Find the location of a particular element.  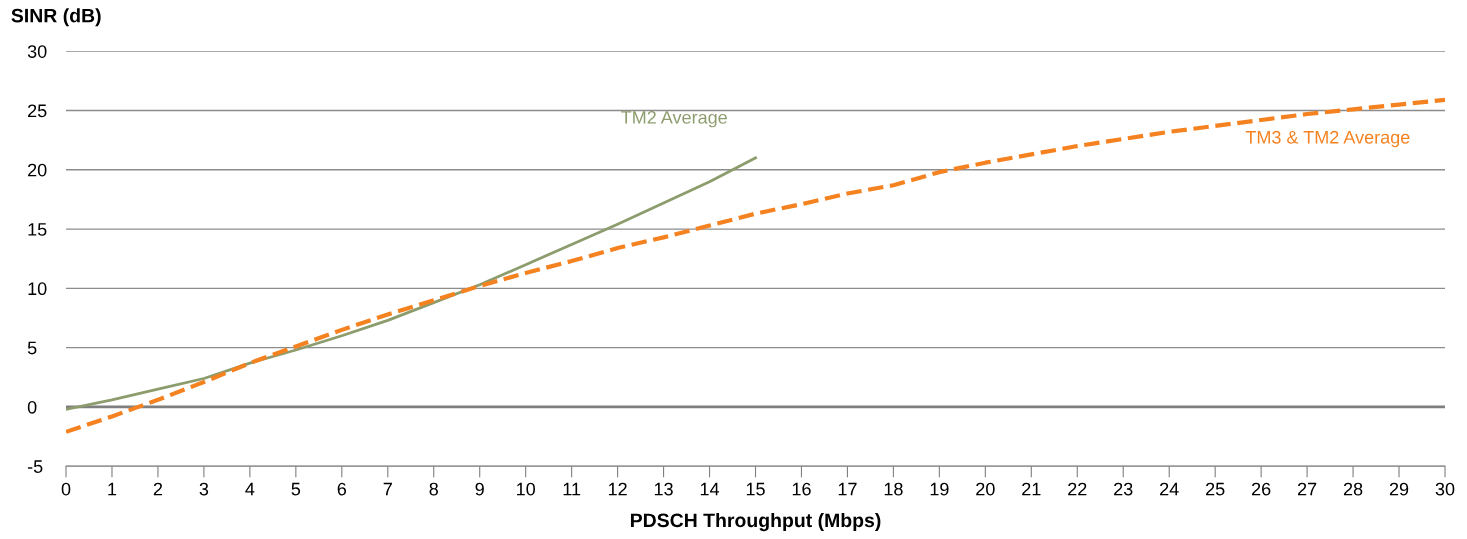

text: TM2 Average is located at coordinates (674, 119).